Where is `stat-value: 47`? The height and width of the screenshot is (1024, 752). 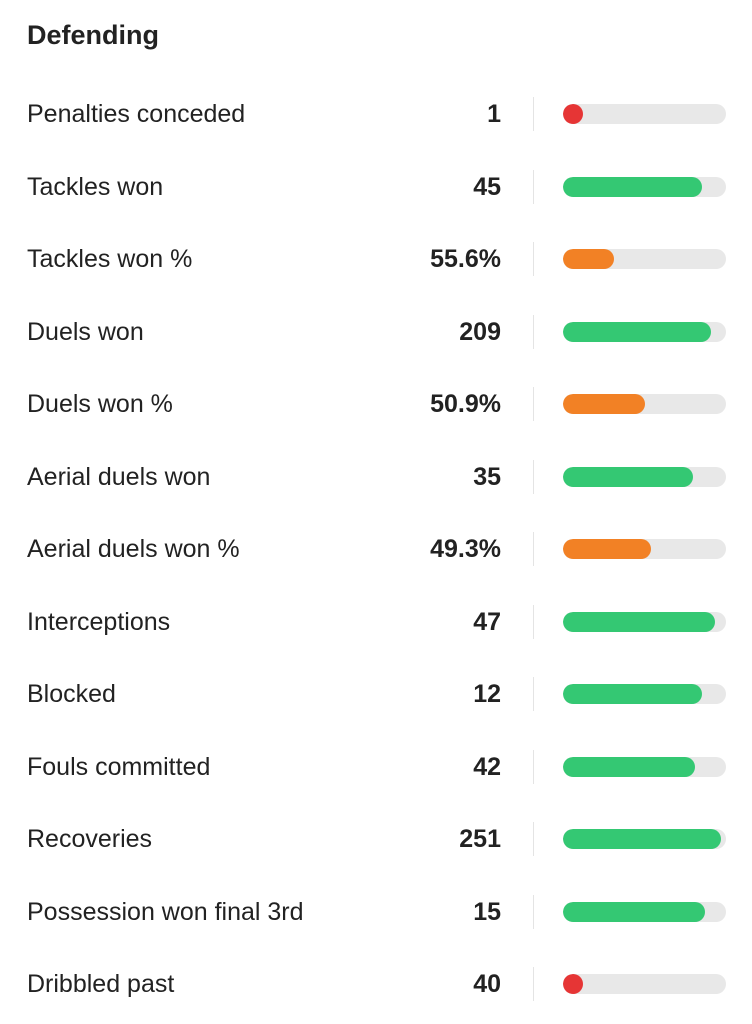
stat-value: 47 is located at coordinates (487, 621).